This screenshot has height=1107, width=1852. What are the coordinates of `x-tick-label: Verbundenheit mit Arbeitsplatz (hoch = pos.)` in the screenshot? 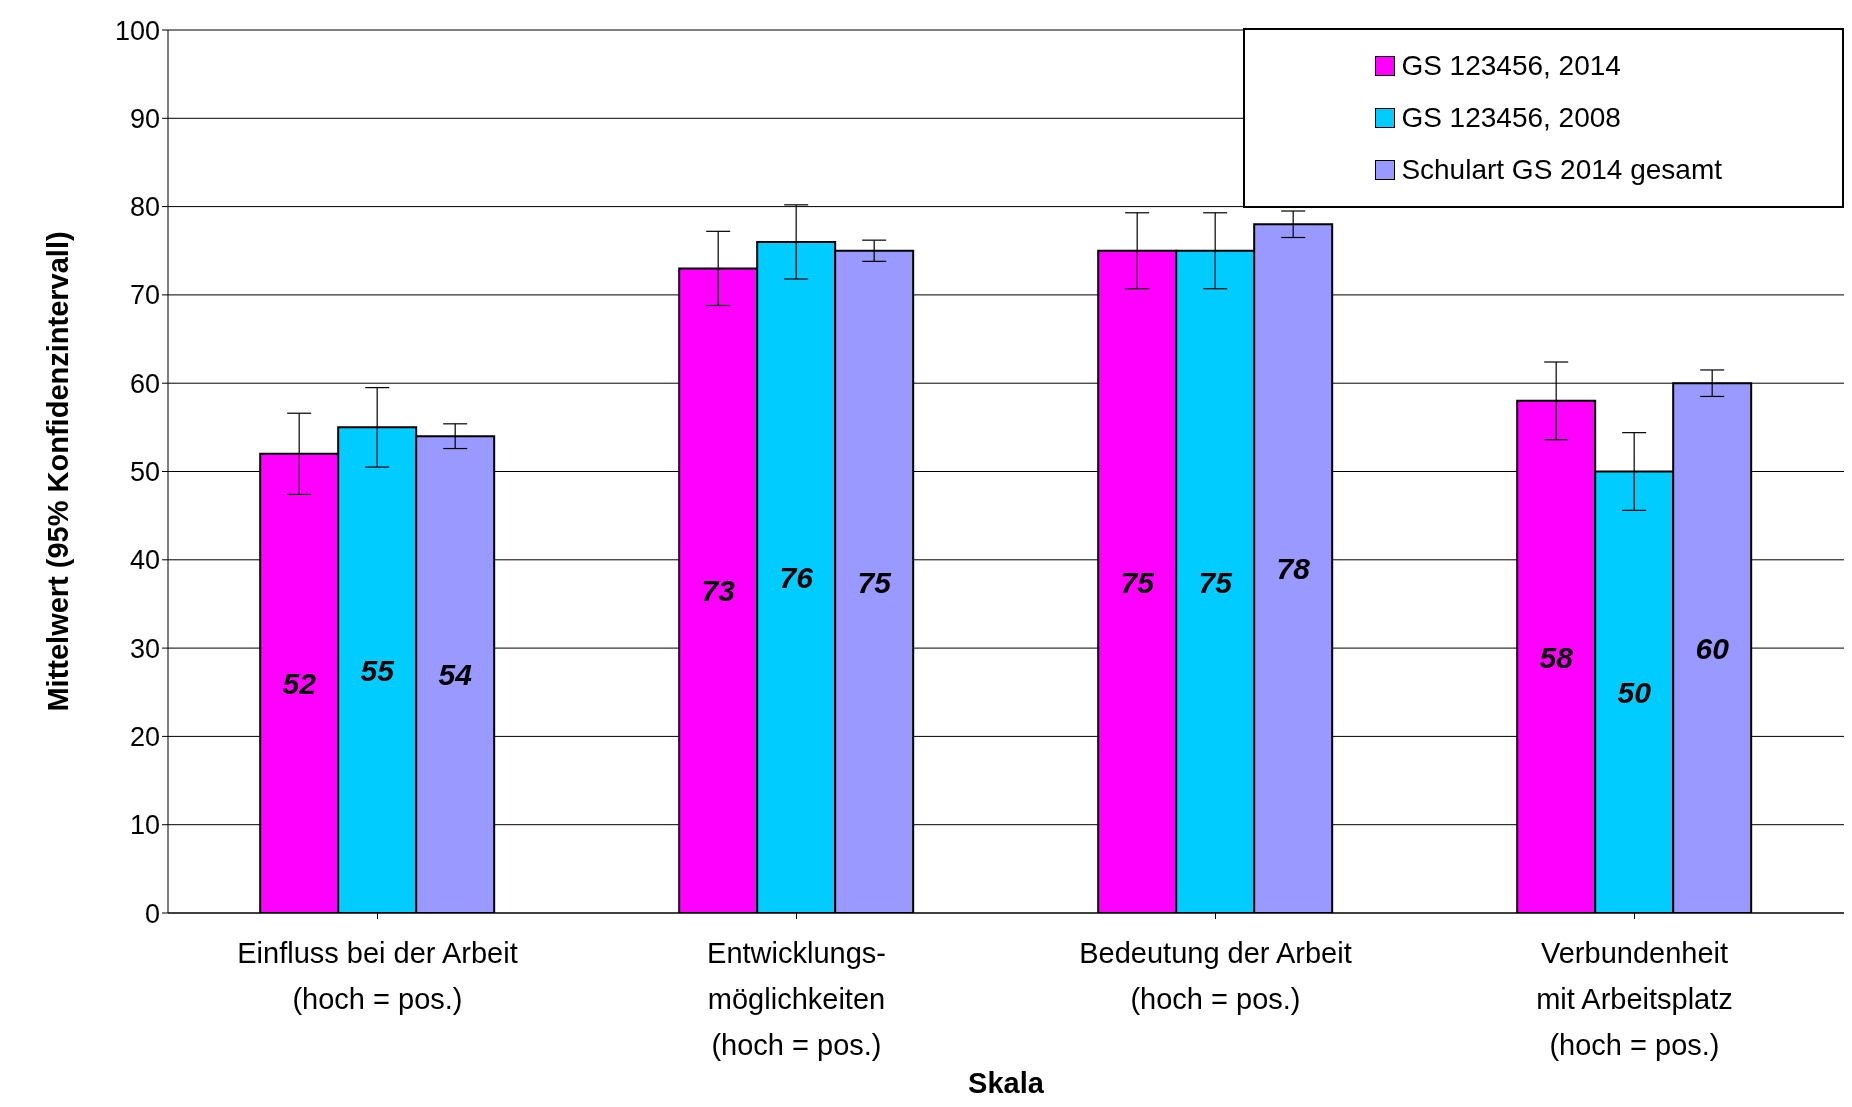 It's located at (1634, 999).